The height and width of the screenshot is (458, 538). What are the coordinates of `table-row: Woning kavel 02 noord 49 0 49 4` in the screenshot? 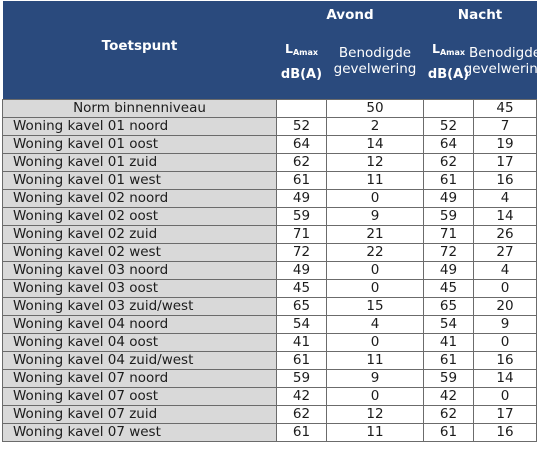 It's located at (270, 198).